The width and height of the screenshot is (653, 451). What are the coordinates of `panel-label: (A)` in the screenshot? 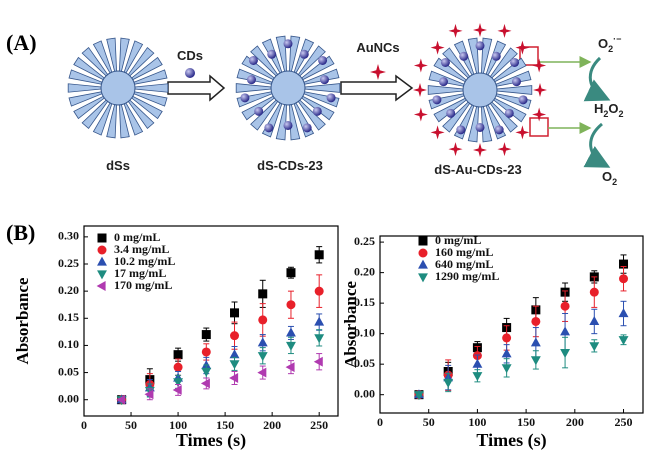 It's located at (21, 42).